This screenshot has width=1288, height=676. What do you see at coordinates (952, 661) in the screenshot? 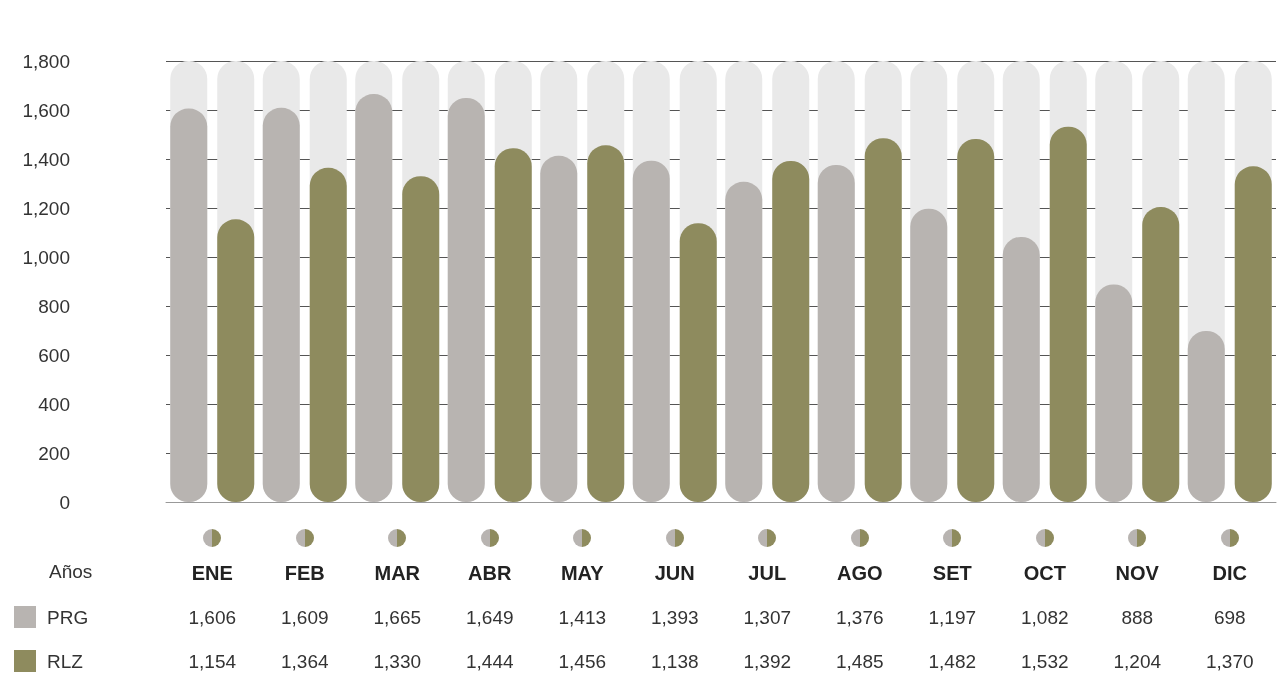
I see `data-label: 1,482` at bounding box center [952, 661].